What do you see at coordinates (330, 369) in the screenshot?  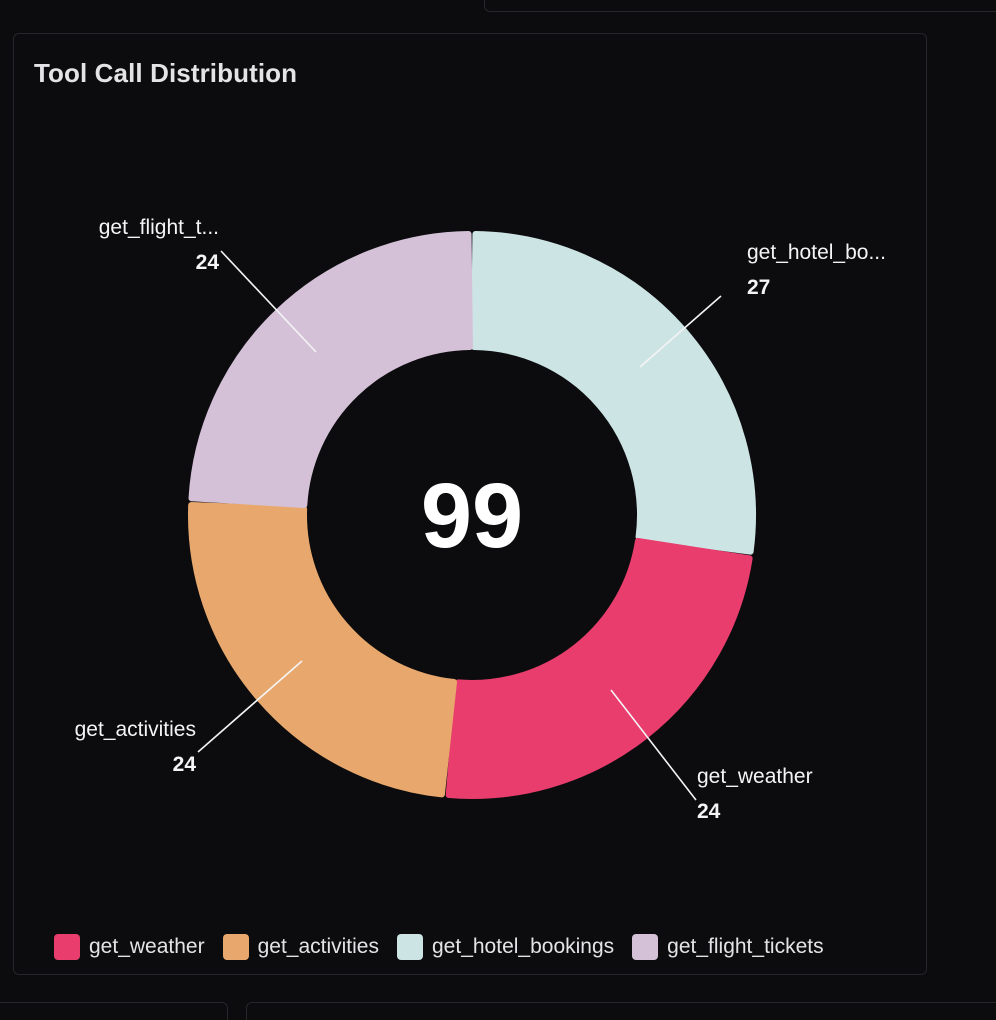 I see `donut-slice-get-flight-tickets` at bounding box center [330, 369].